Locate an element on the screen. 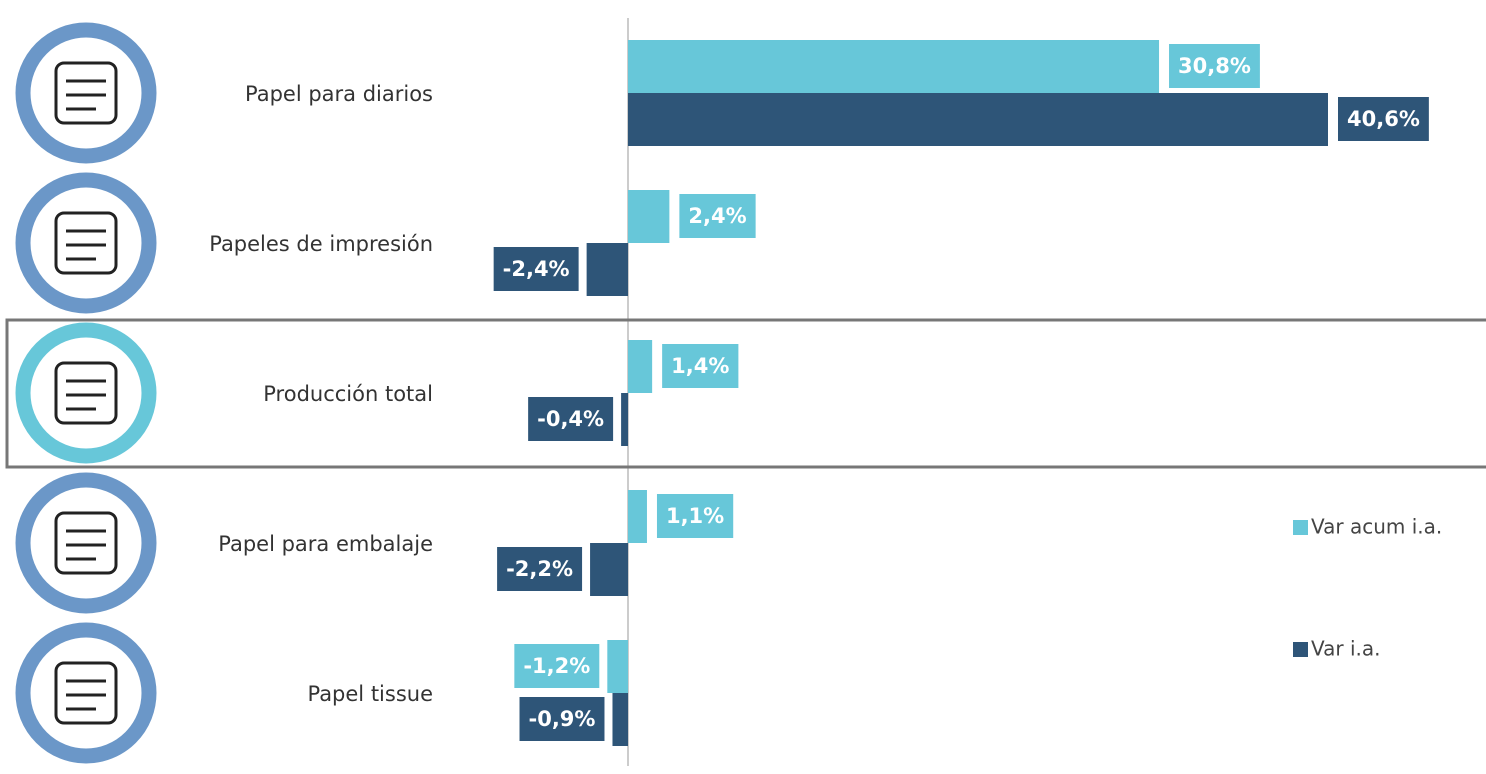  value-label-group: 40,6% is located at coordinates (1383, 119).